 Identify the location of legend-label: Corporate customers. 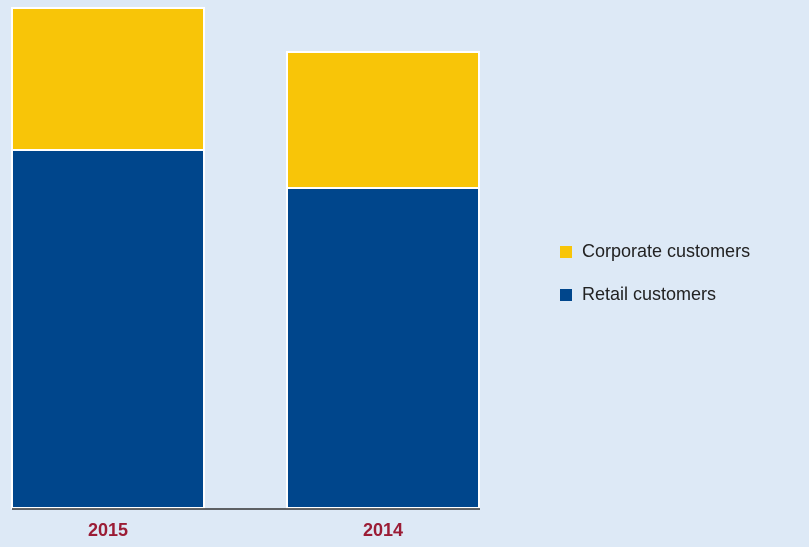
(666, 251).